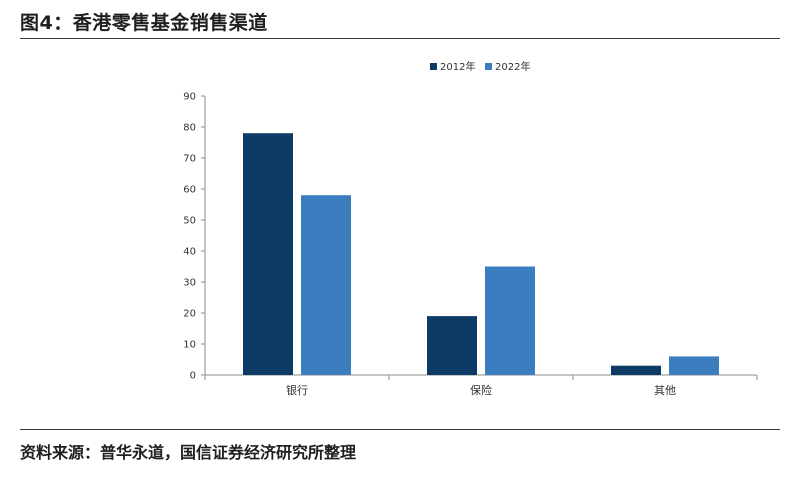  I want to click on y-tick-label: 0, so click(193, 376).